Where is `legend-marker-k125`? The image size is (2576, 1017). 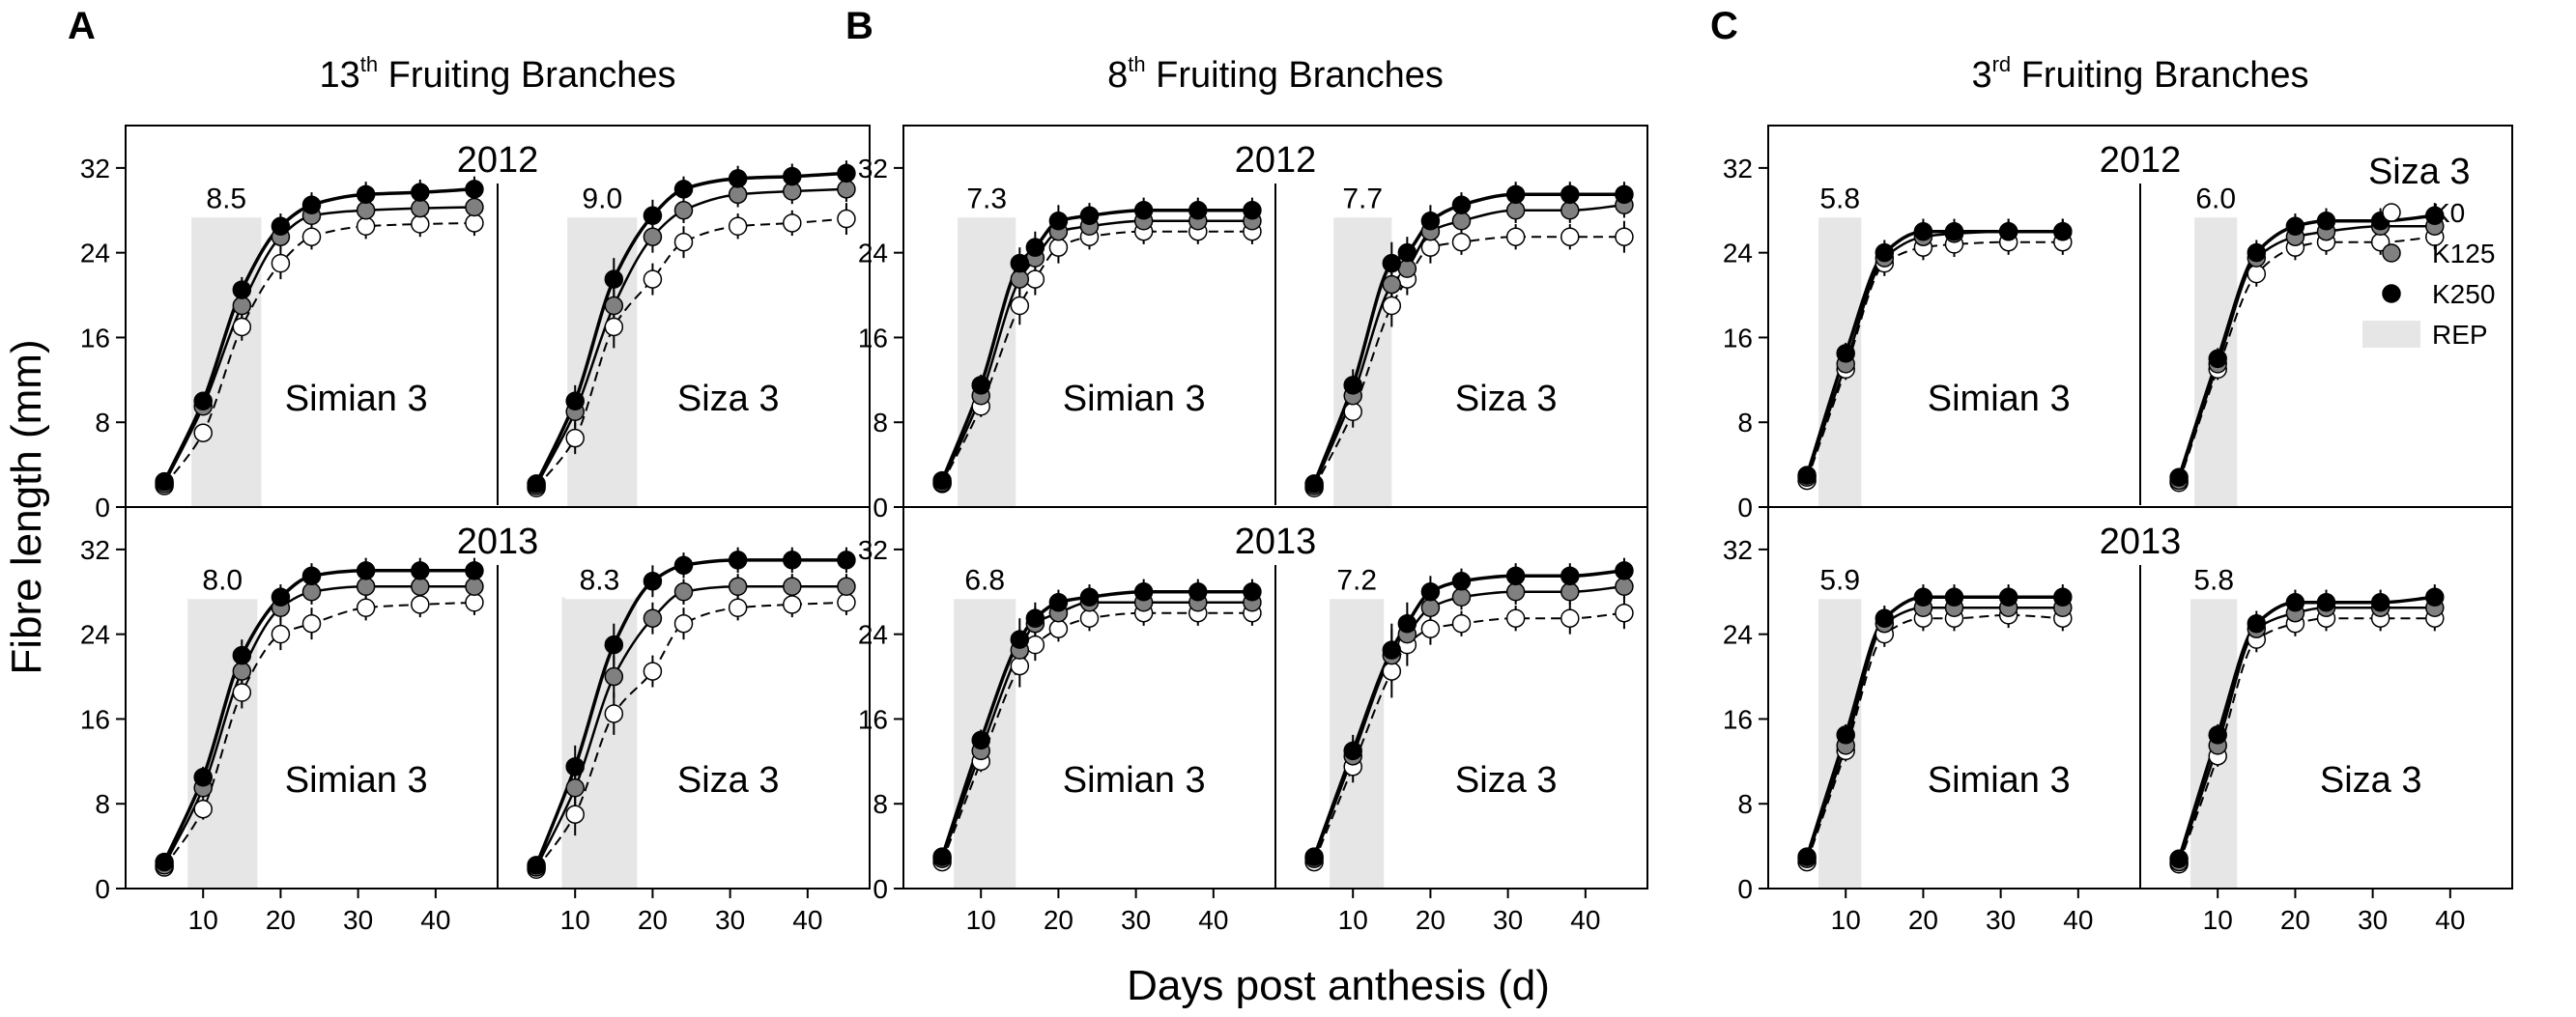
legend-marker-k125 is located at coordinates (2391, 253).